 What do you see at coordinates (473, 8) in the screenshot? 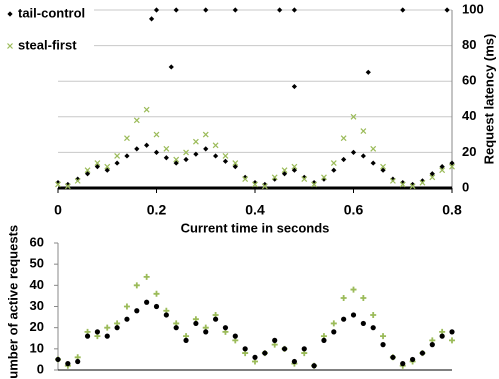
I see `y-tick-label: 100` at bounding box center [473, 8].